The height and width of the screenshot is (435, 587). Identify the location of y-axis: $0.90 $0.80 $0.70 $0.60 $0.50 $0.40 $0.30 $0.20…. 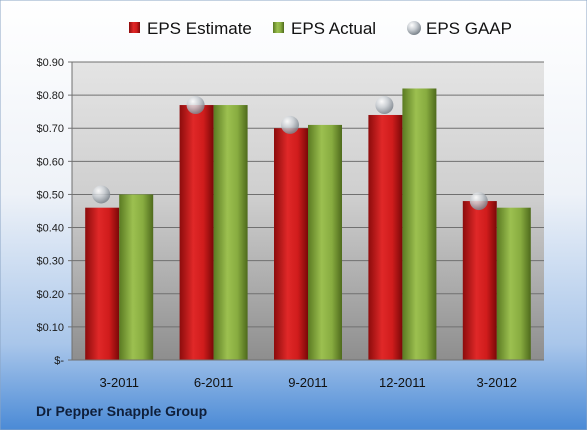
(54, 212).